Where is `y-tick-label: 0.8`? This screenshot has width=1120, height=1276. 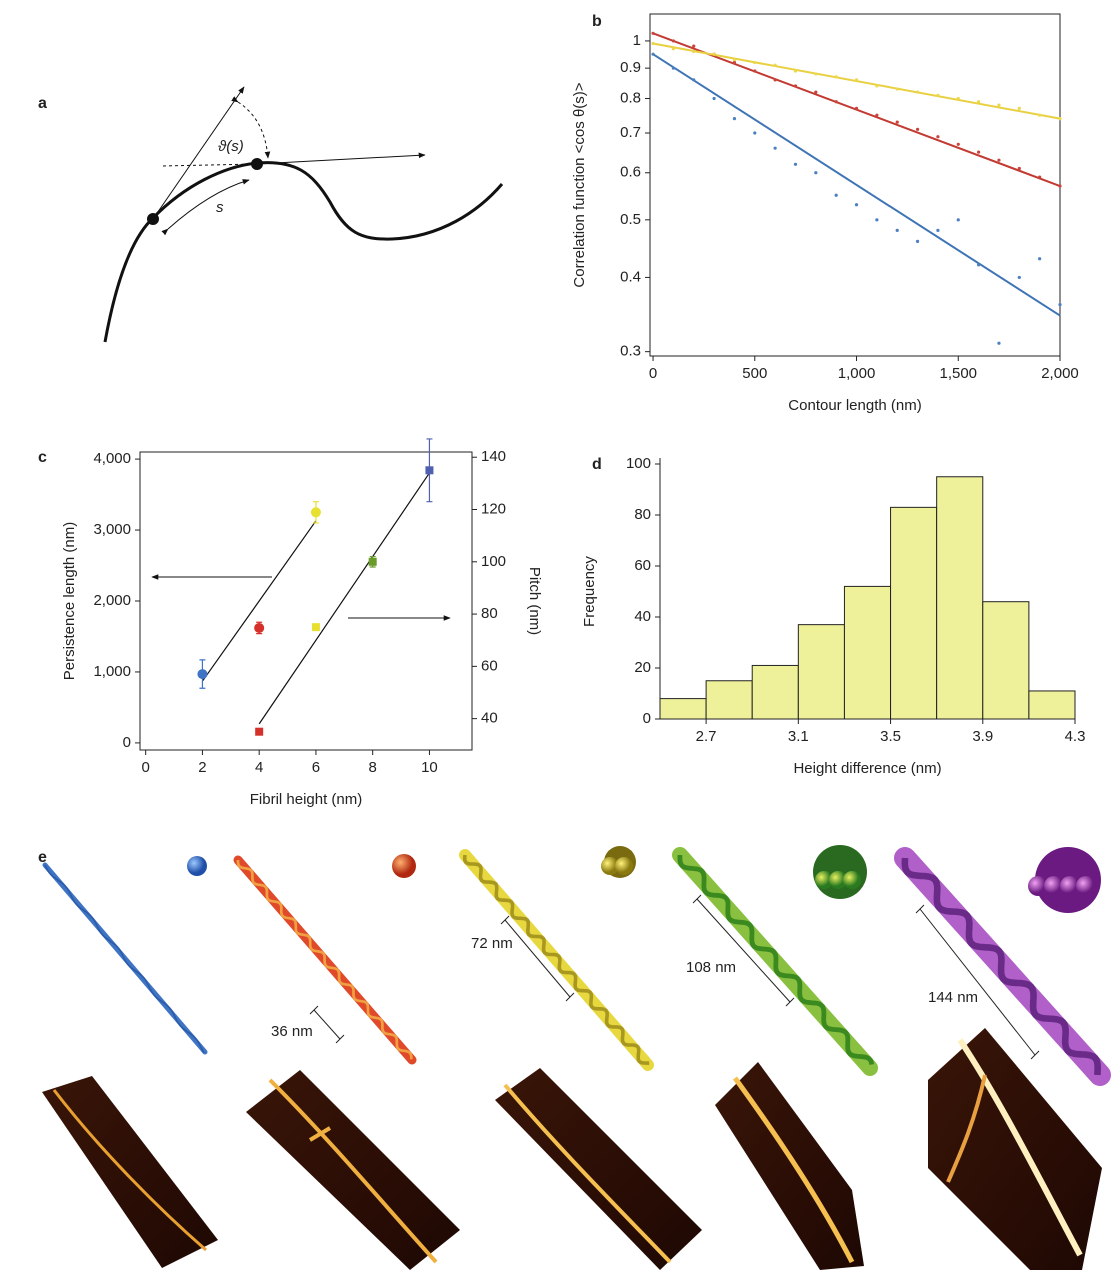 y-tick-label: 0.8 is located at coordinates (630, 97).